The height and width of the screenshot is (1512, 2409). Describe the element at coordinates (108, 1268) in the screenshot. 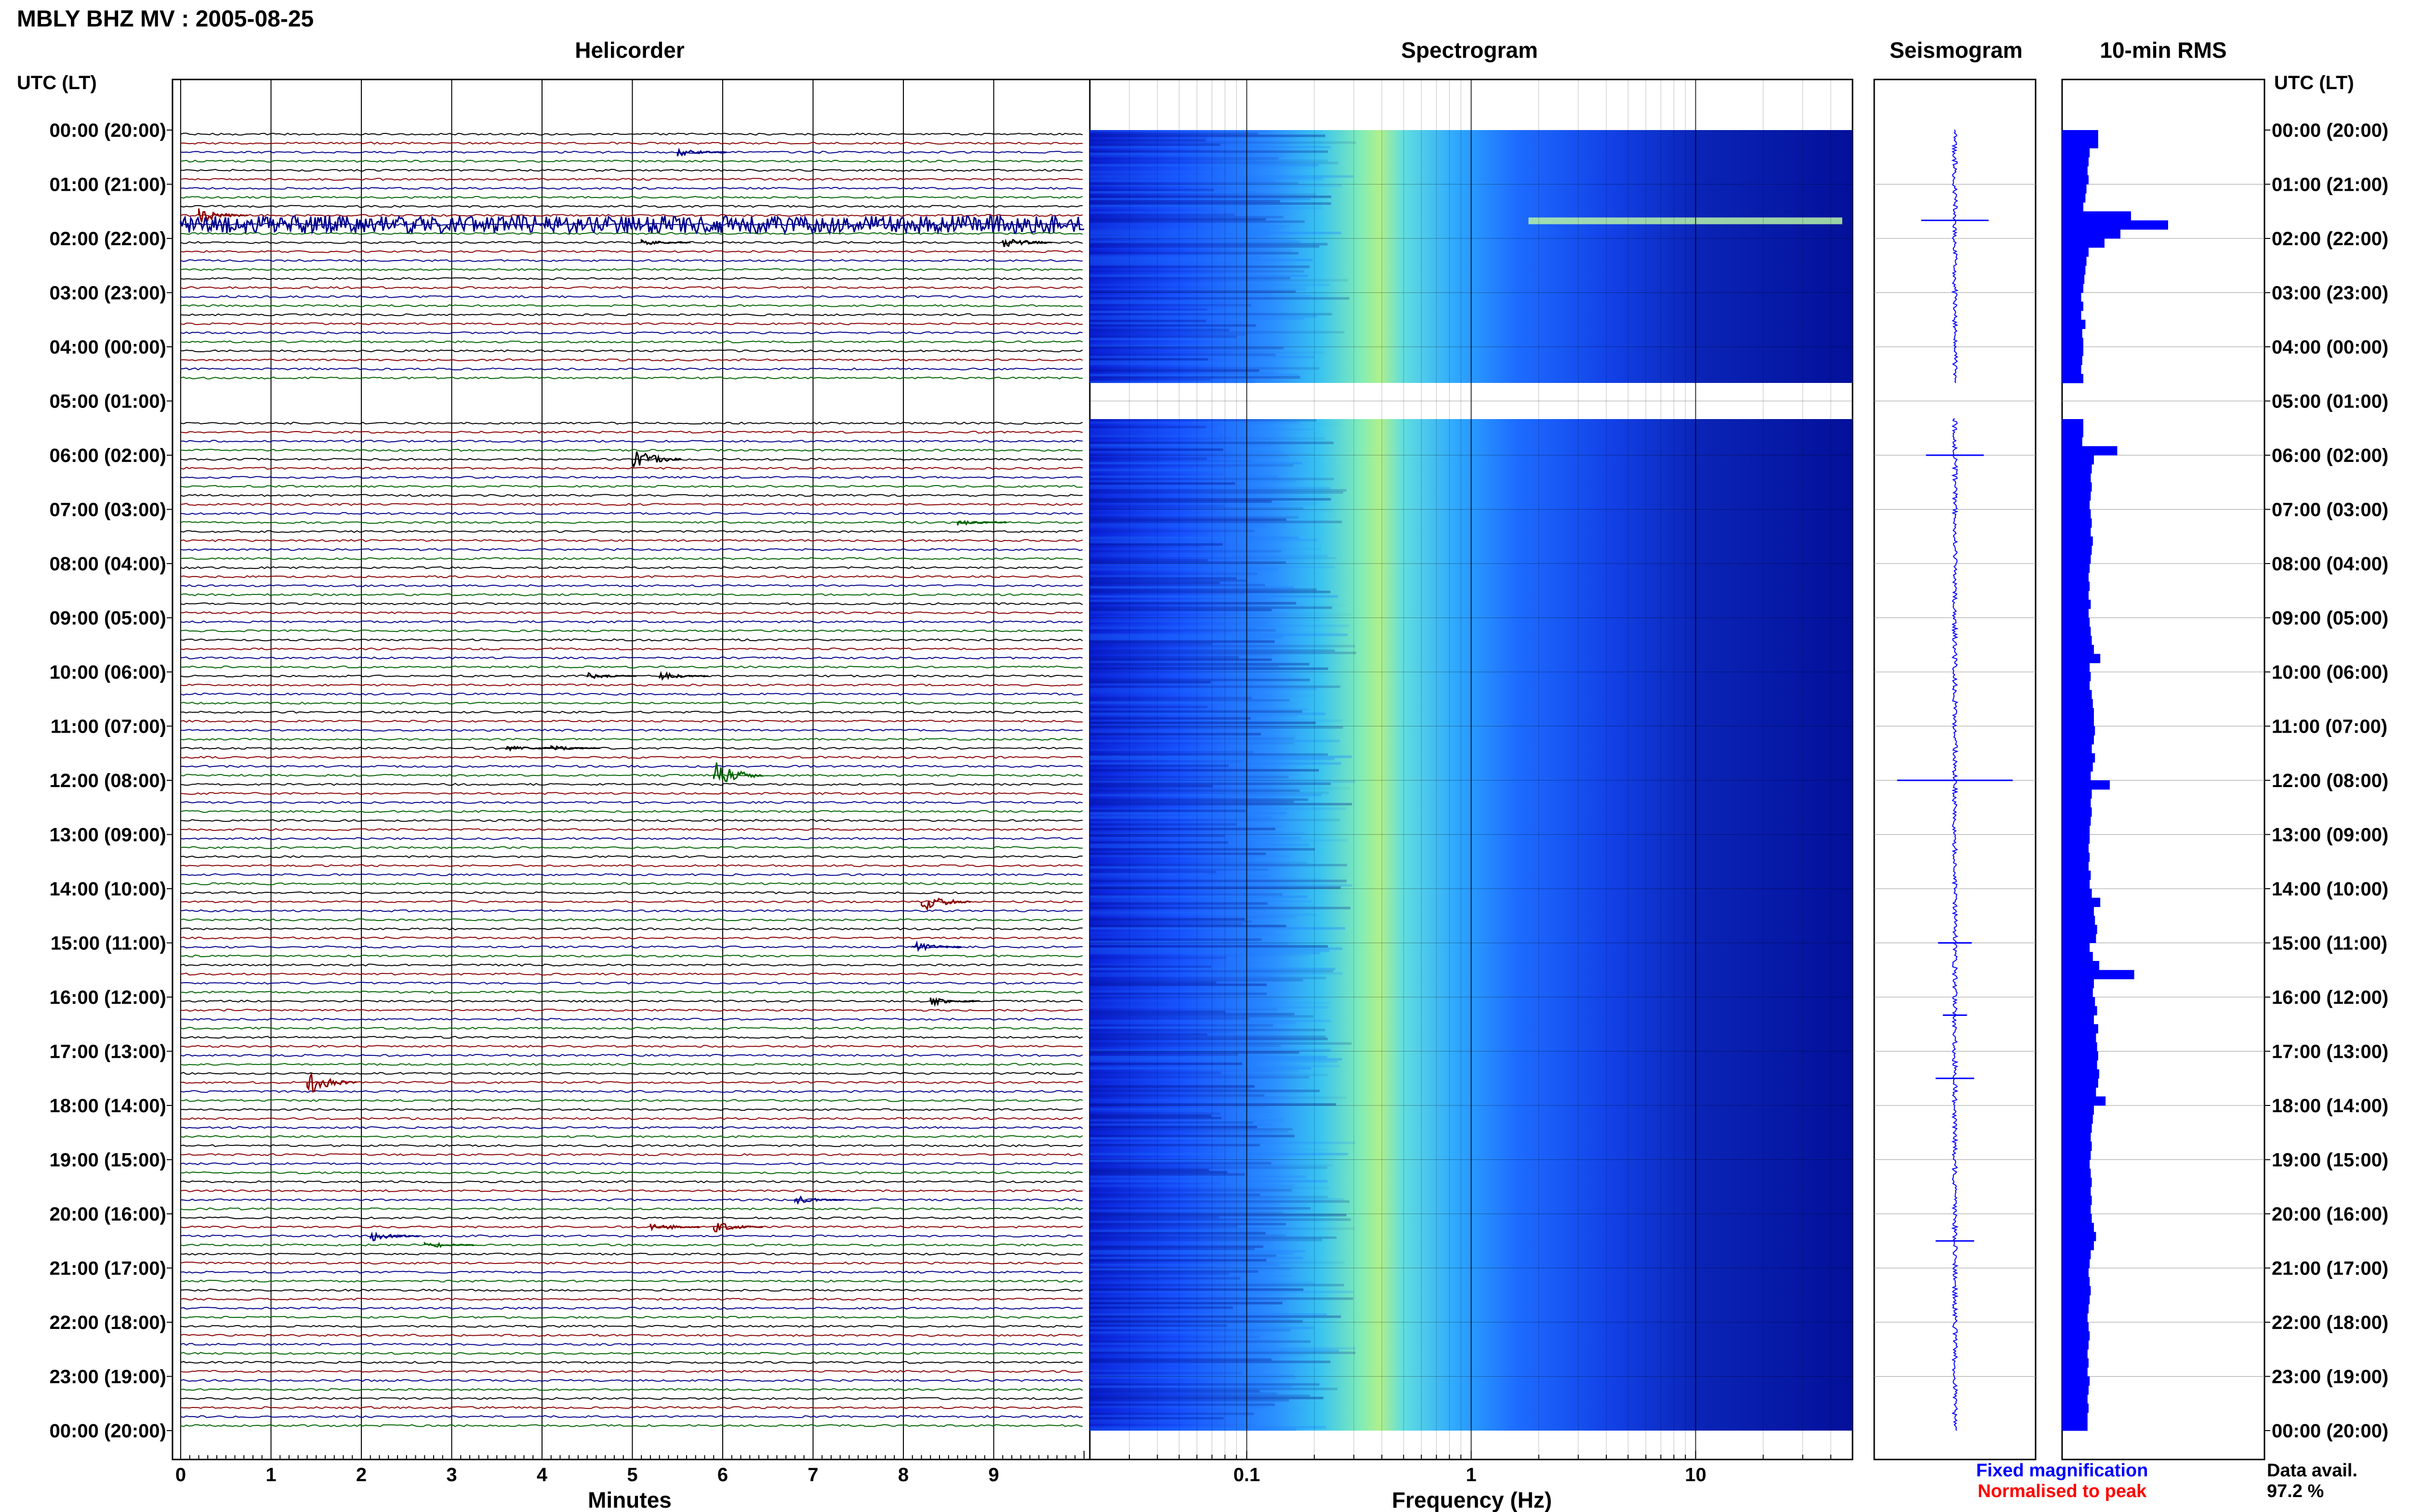

I see `time-label-left: 21:00 (17:00)` at that location.